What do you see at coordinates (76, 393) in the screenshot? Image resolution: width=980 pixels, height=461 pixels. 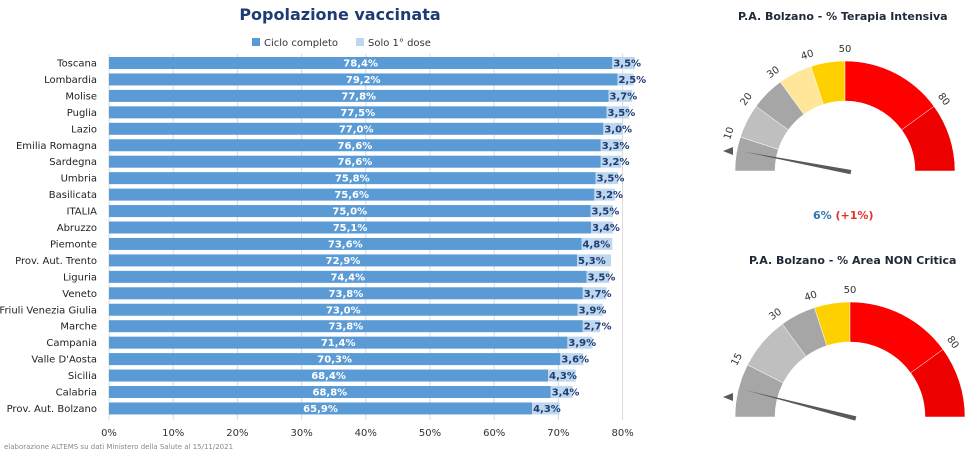 I see `category-label: Calabria` at bounding box center [76, 393].